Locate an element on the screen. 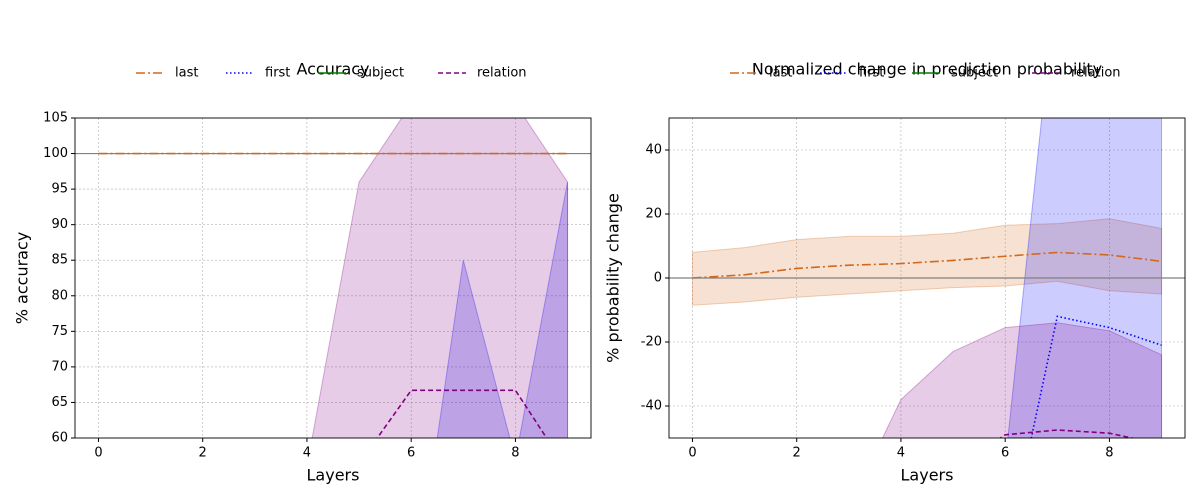 Image resolution: width=1200 pixels, height=500 pixels. y-tick-label: 80 is located at coordinates (59, 295).